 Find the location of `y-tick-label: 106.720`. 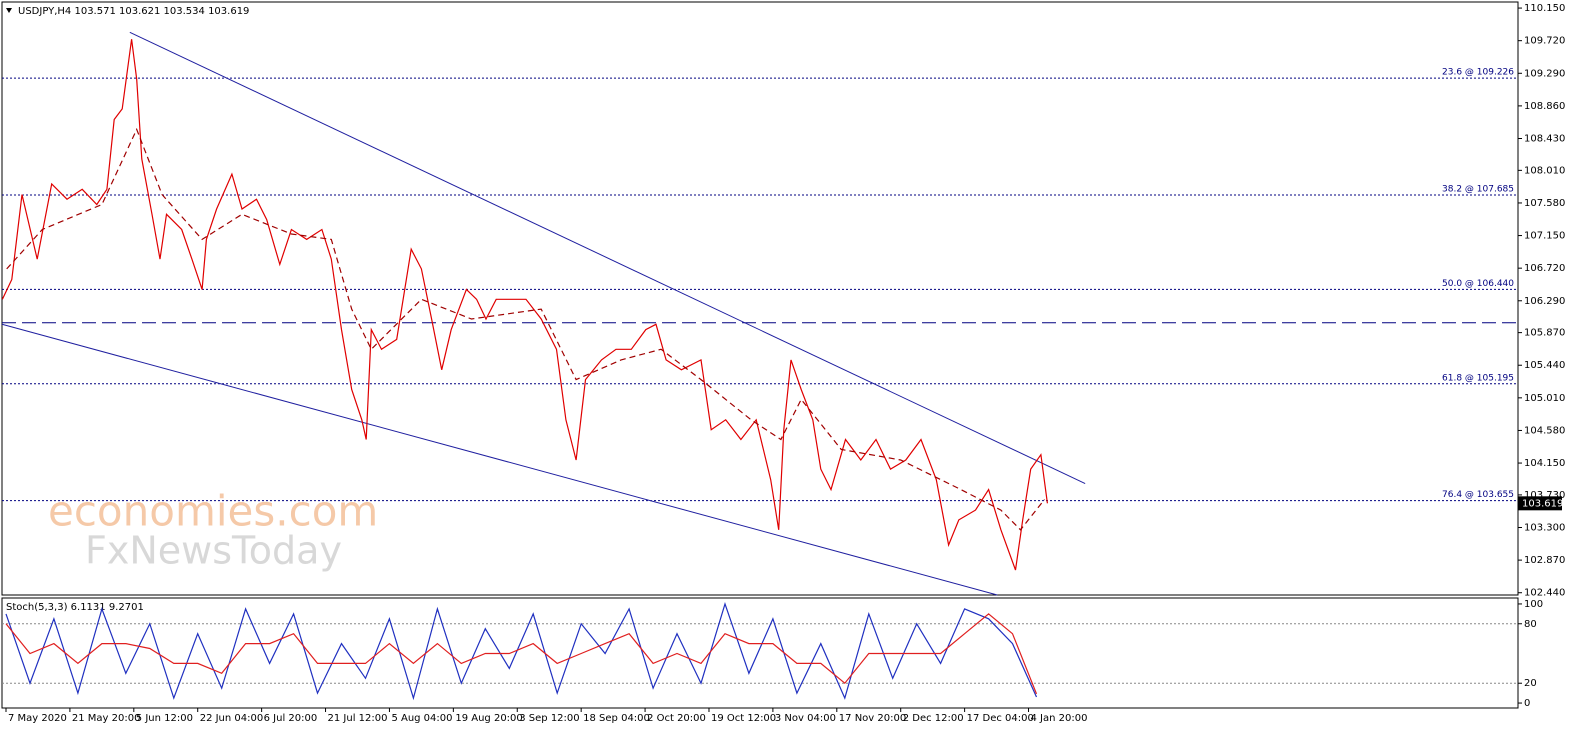

y-tick-label: 106.720 is located at coordinates (1544, 268).